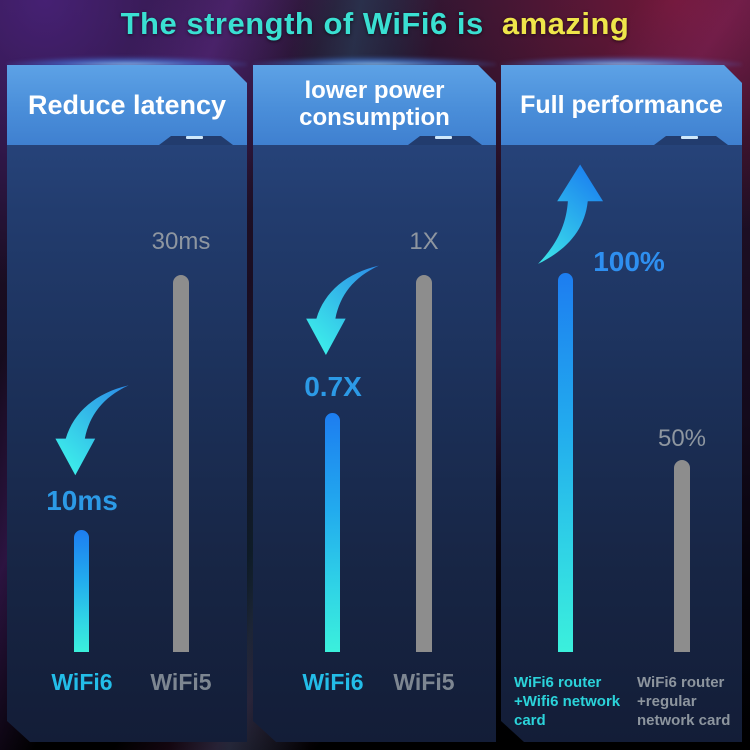 This screenshot has width=750, height=750. I want to click on title-main: The strength of WiFi6 is, so click(302, 23).